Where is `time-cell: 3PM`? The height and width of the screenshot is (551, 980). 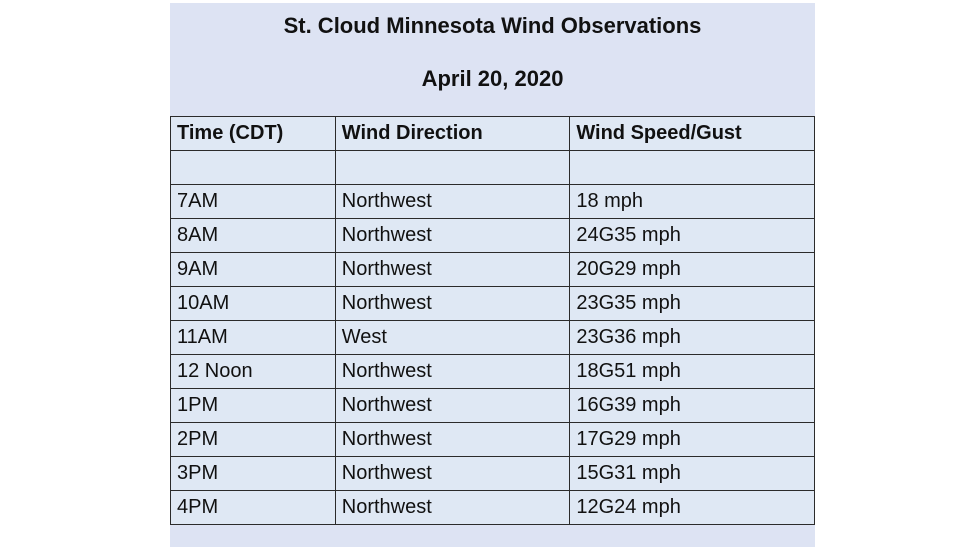 time-cell: 3PM is located at coordinates (253, 473).